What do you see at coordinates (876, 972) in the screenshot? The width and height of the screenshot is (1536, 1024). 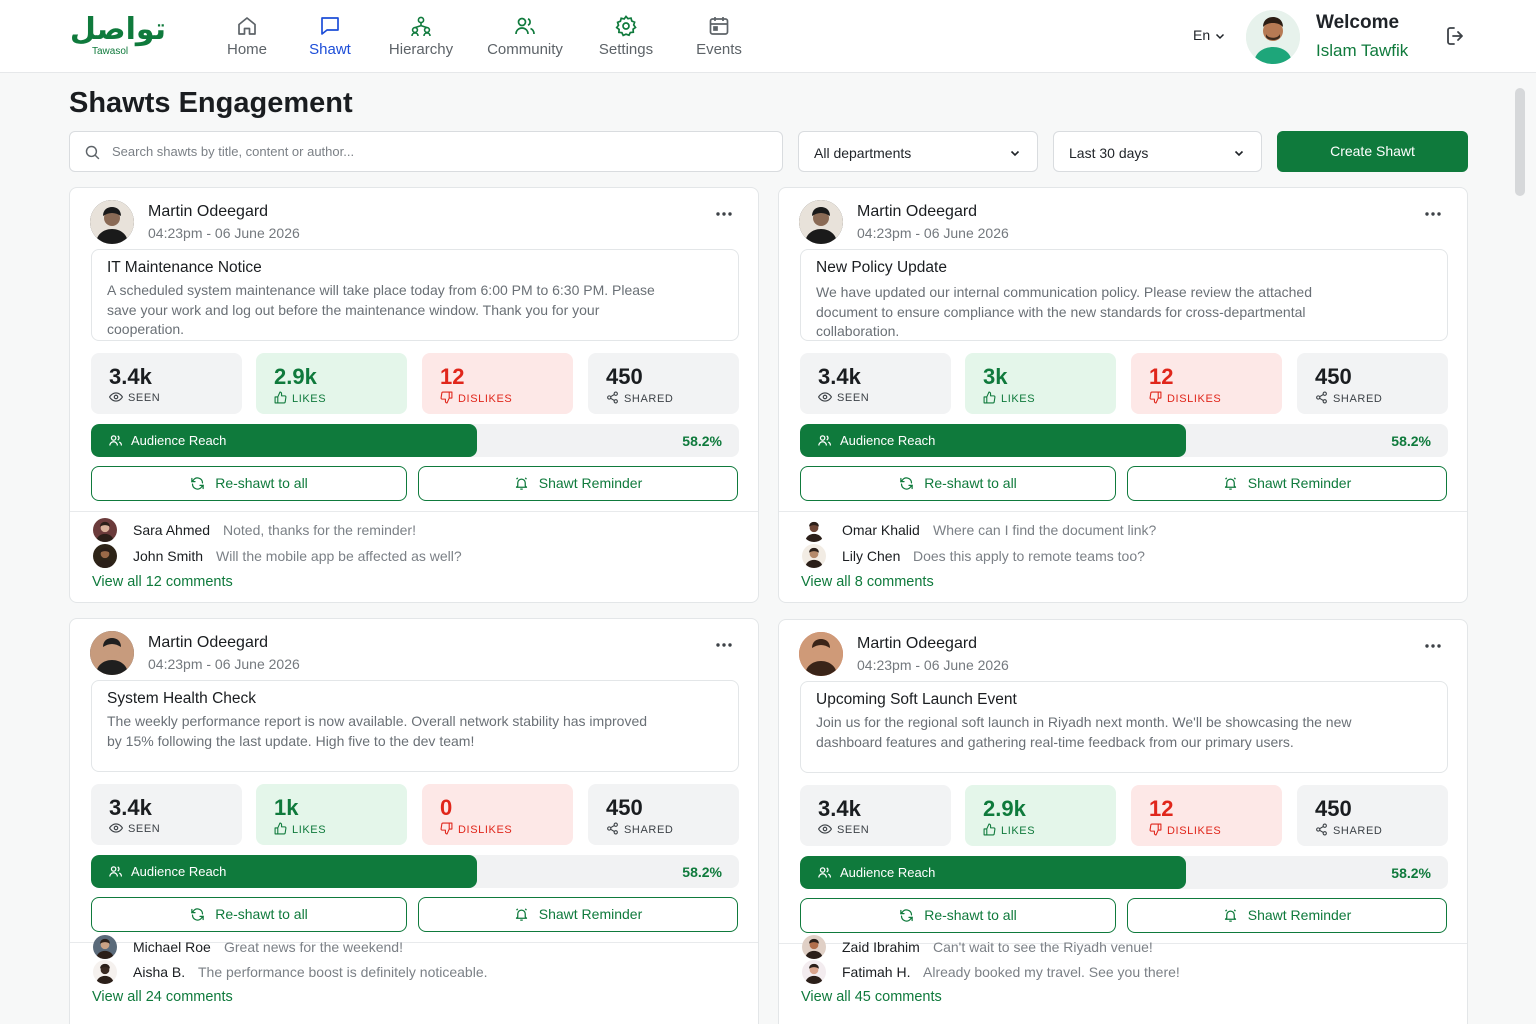 I see `commenter-name: Fatimah H.` at bounding box center [876, 972].